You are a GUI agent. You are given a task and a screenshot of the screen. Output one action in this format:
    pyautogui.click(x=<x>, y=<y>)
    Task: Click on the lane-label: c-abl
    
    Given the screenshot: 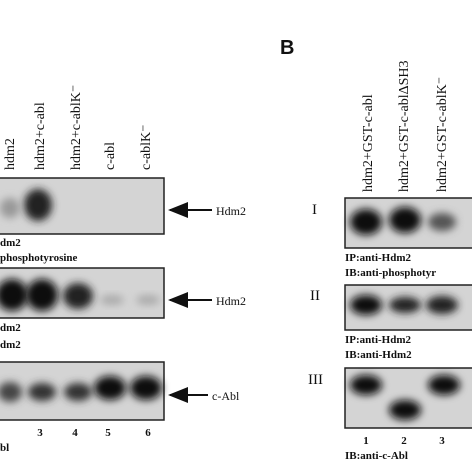 What is the action you would take?
    pyautogui.click(x=110, y=156)
    